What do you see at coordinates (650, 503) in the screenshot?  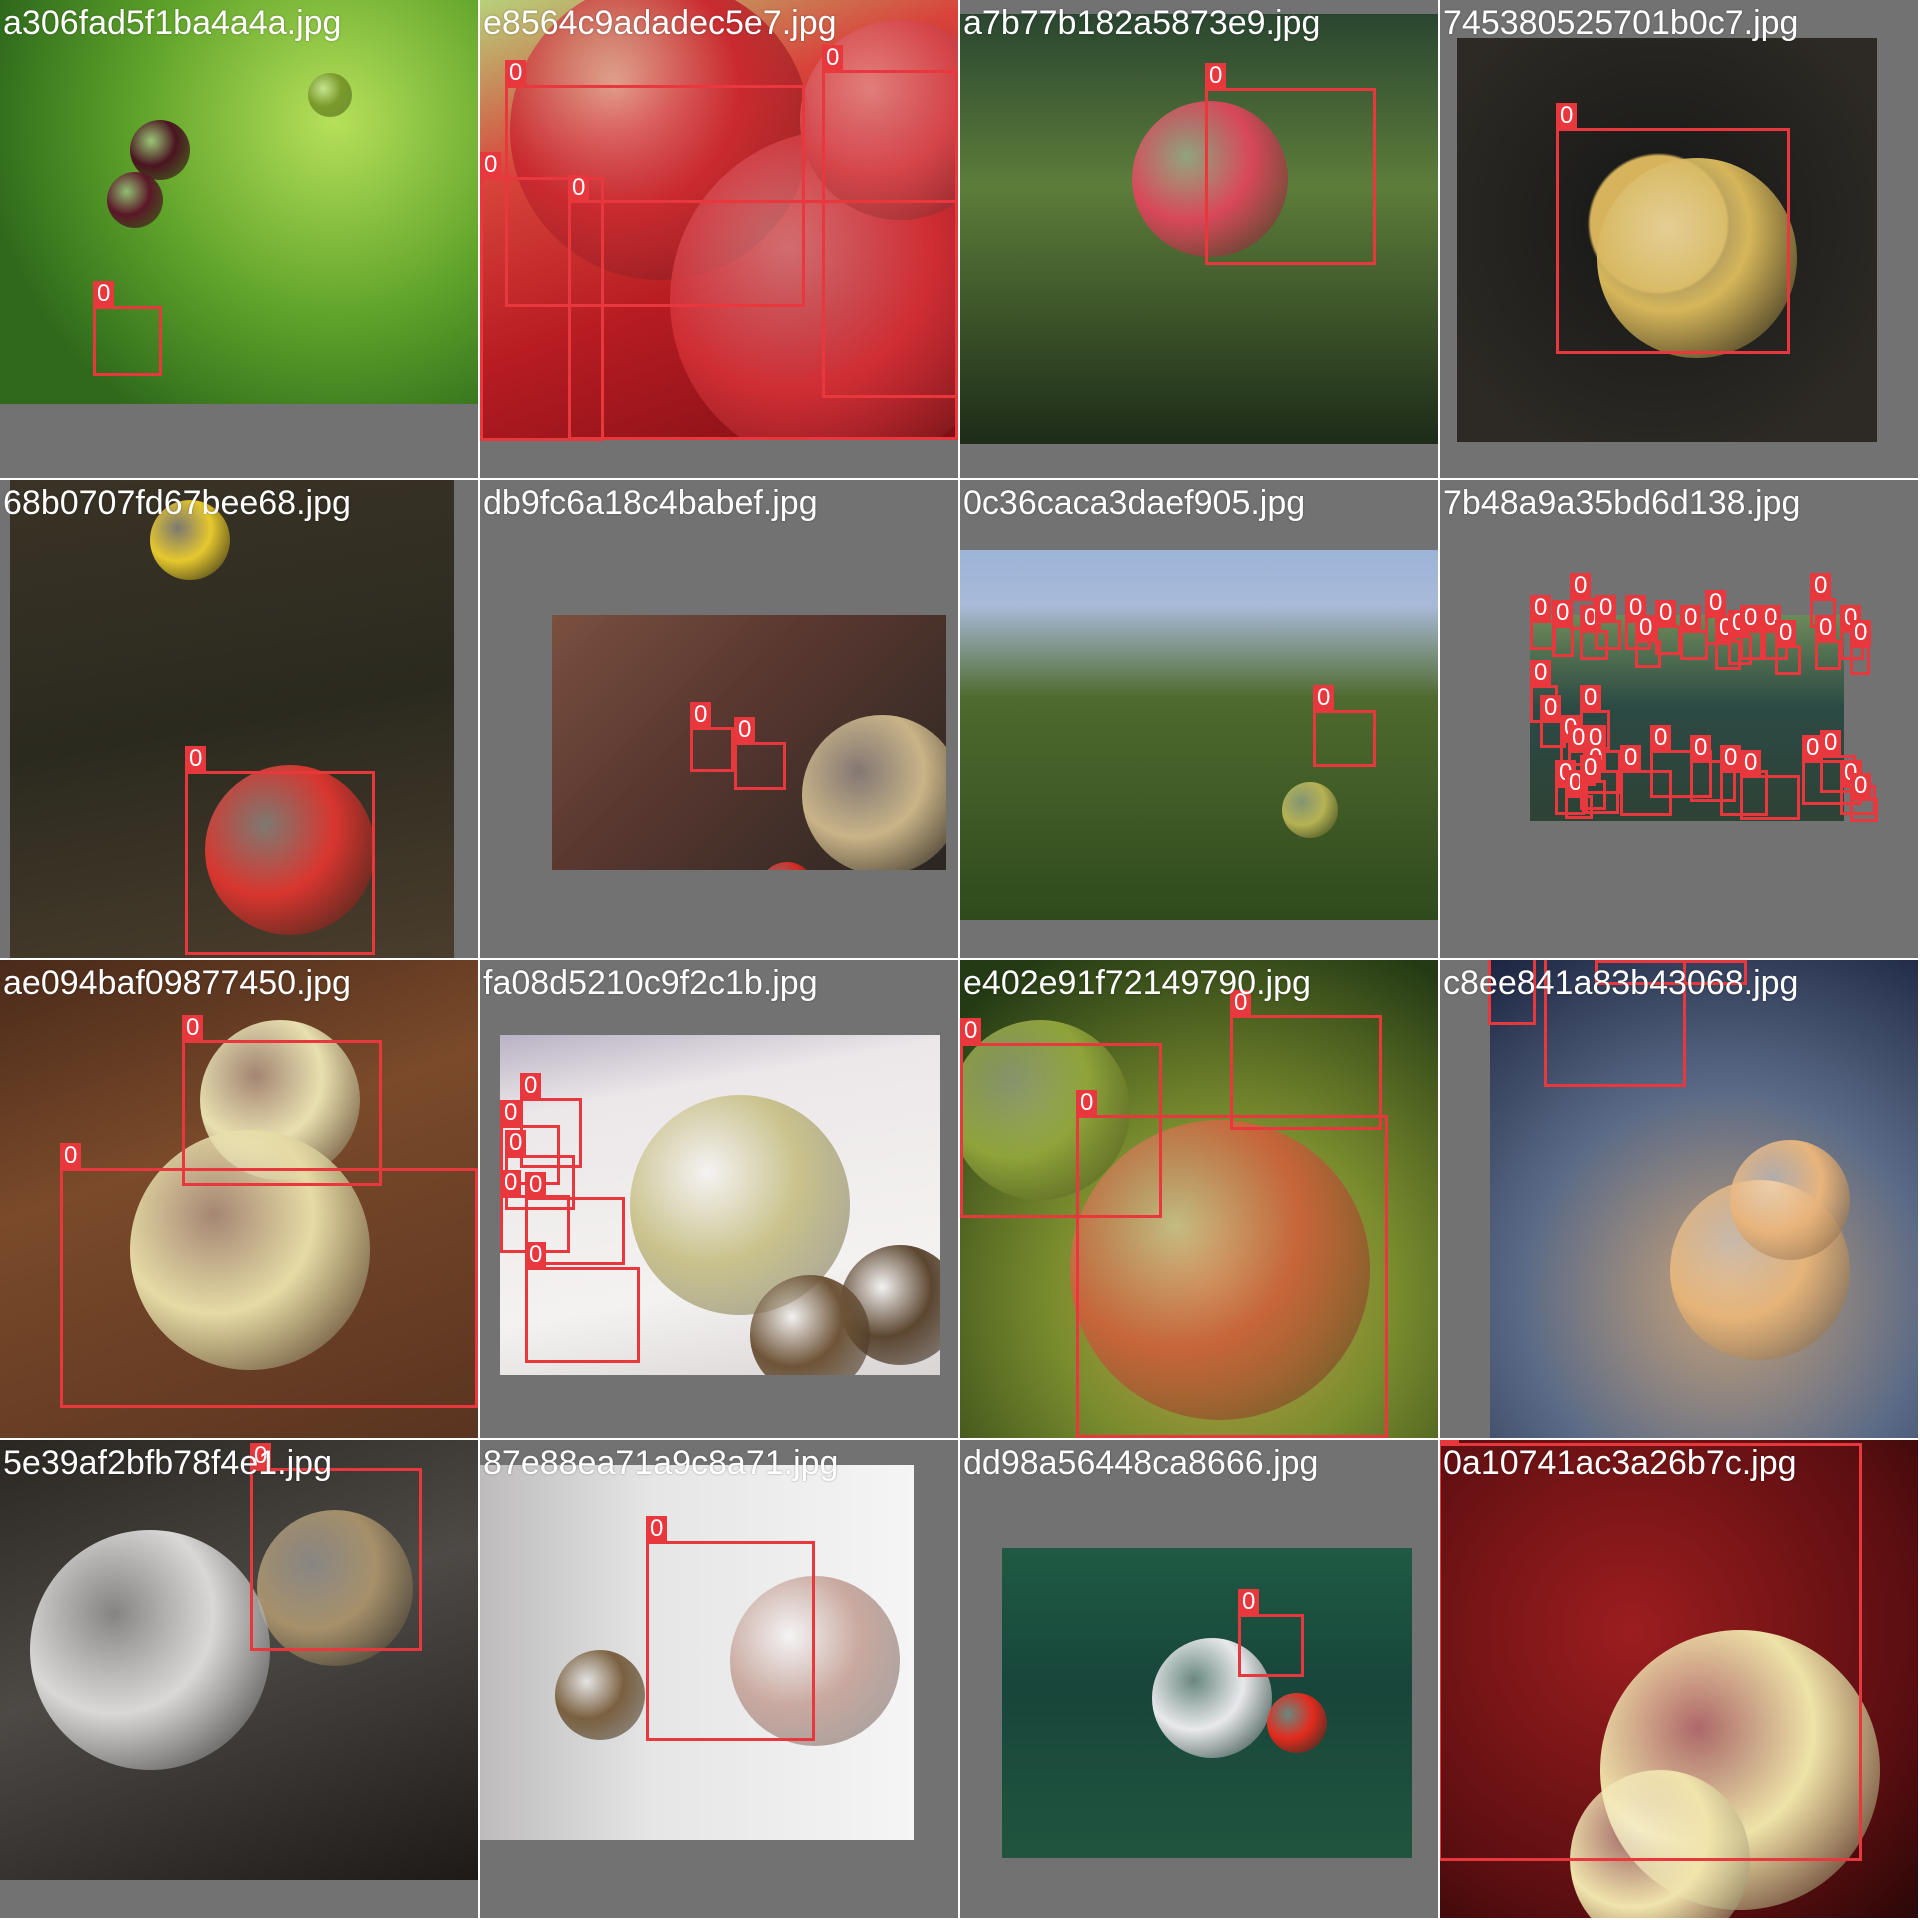 I see `image-filename: db9fc6a18c4babef.jpg` at bounding box center [650, 503].